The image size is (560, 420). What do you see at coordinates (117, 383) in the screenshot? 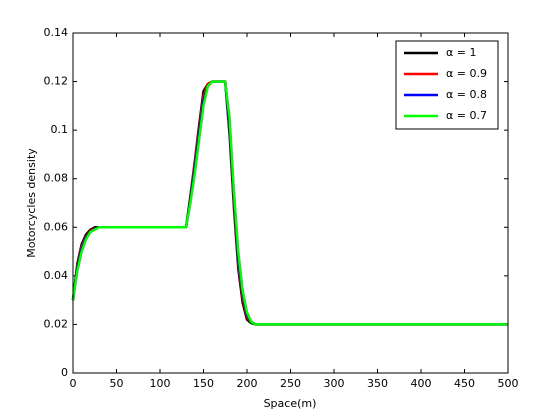
I see `x-tick-label: 50` at bounding box center [117, 383].